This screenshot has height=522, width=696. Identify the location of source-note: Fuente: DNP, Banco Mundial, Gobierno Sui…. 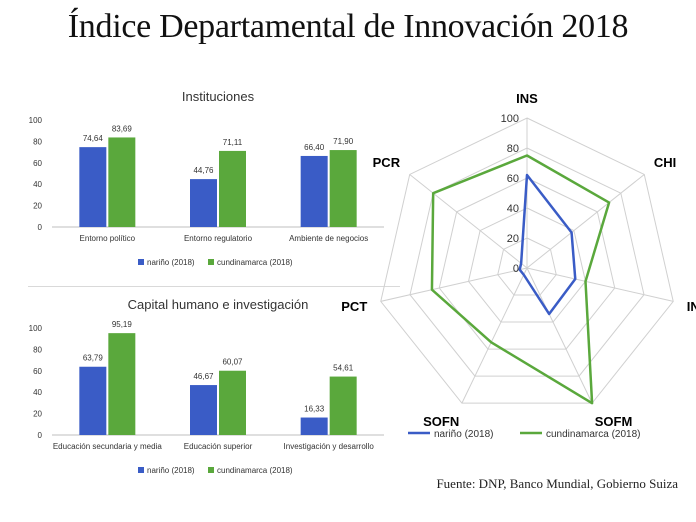
(557, 483).